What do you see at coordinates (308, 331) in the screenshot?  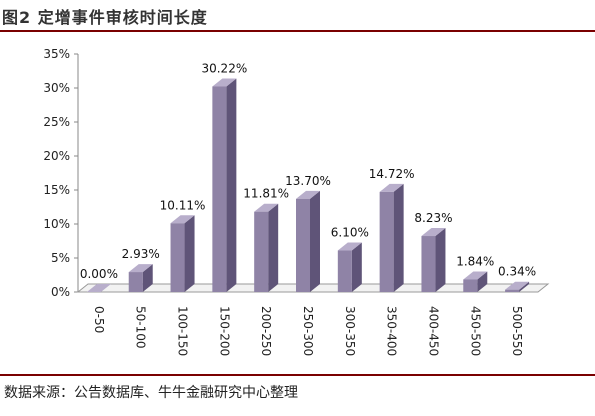 I see `x-tick-label: 250-300` at bounding box center [308, 331].